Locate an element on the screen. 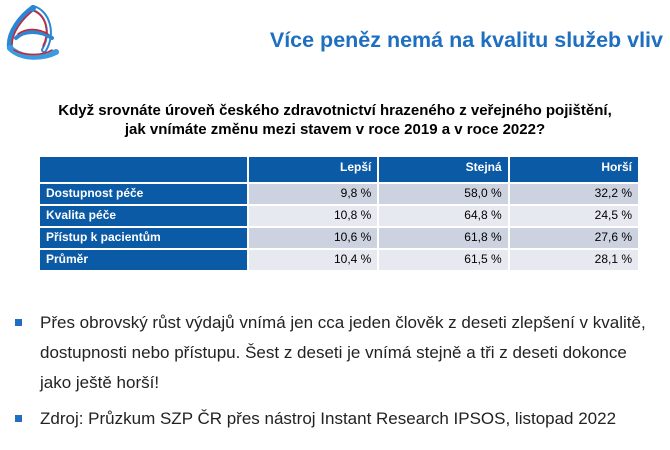  slide-title: Více peněz nemá na kvalitu služeb vliv is located at coordinates (466, 40).